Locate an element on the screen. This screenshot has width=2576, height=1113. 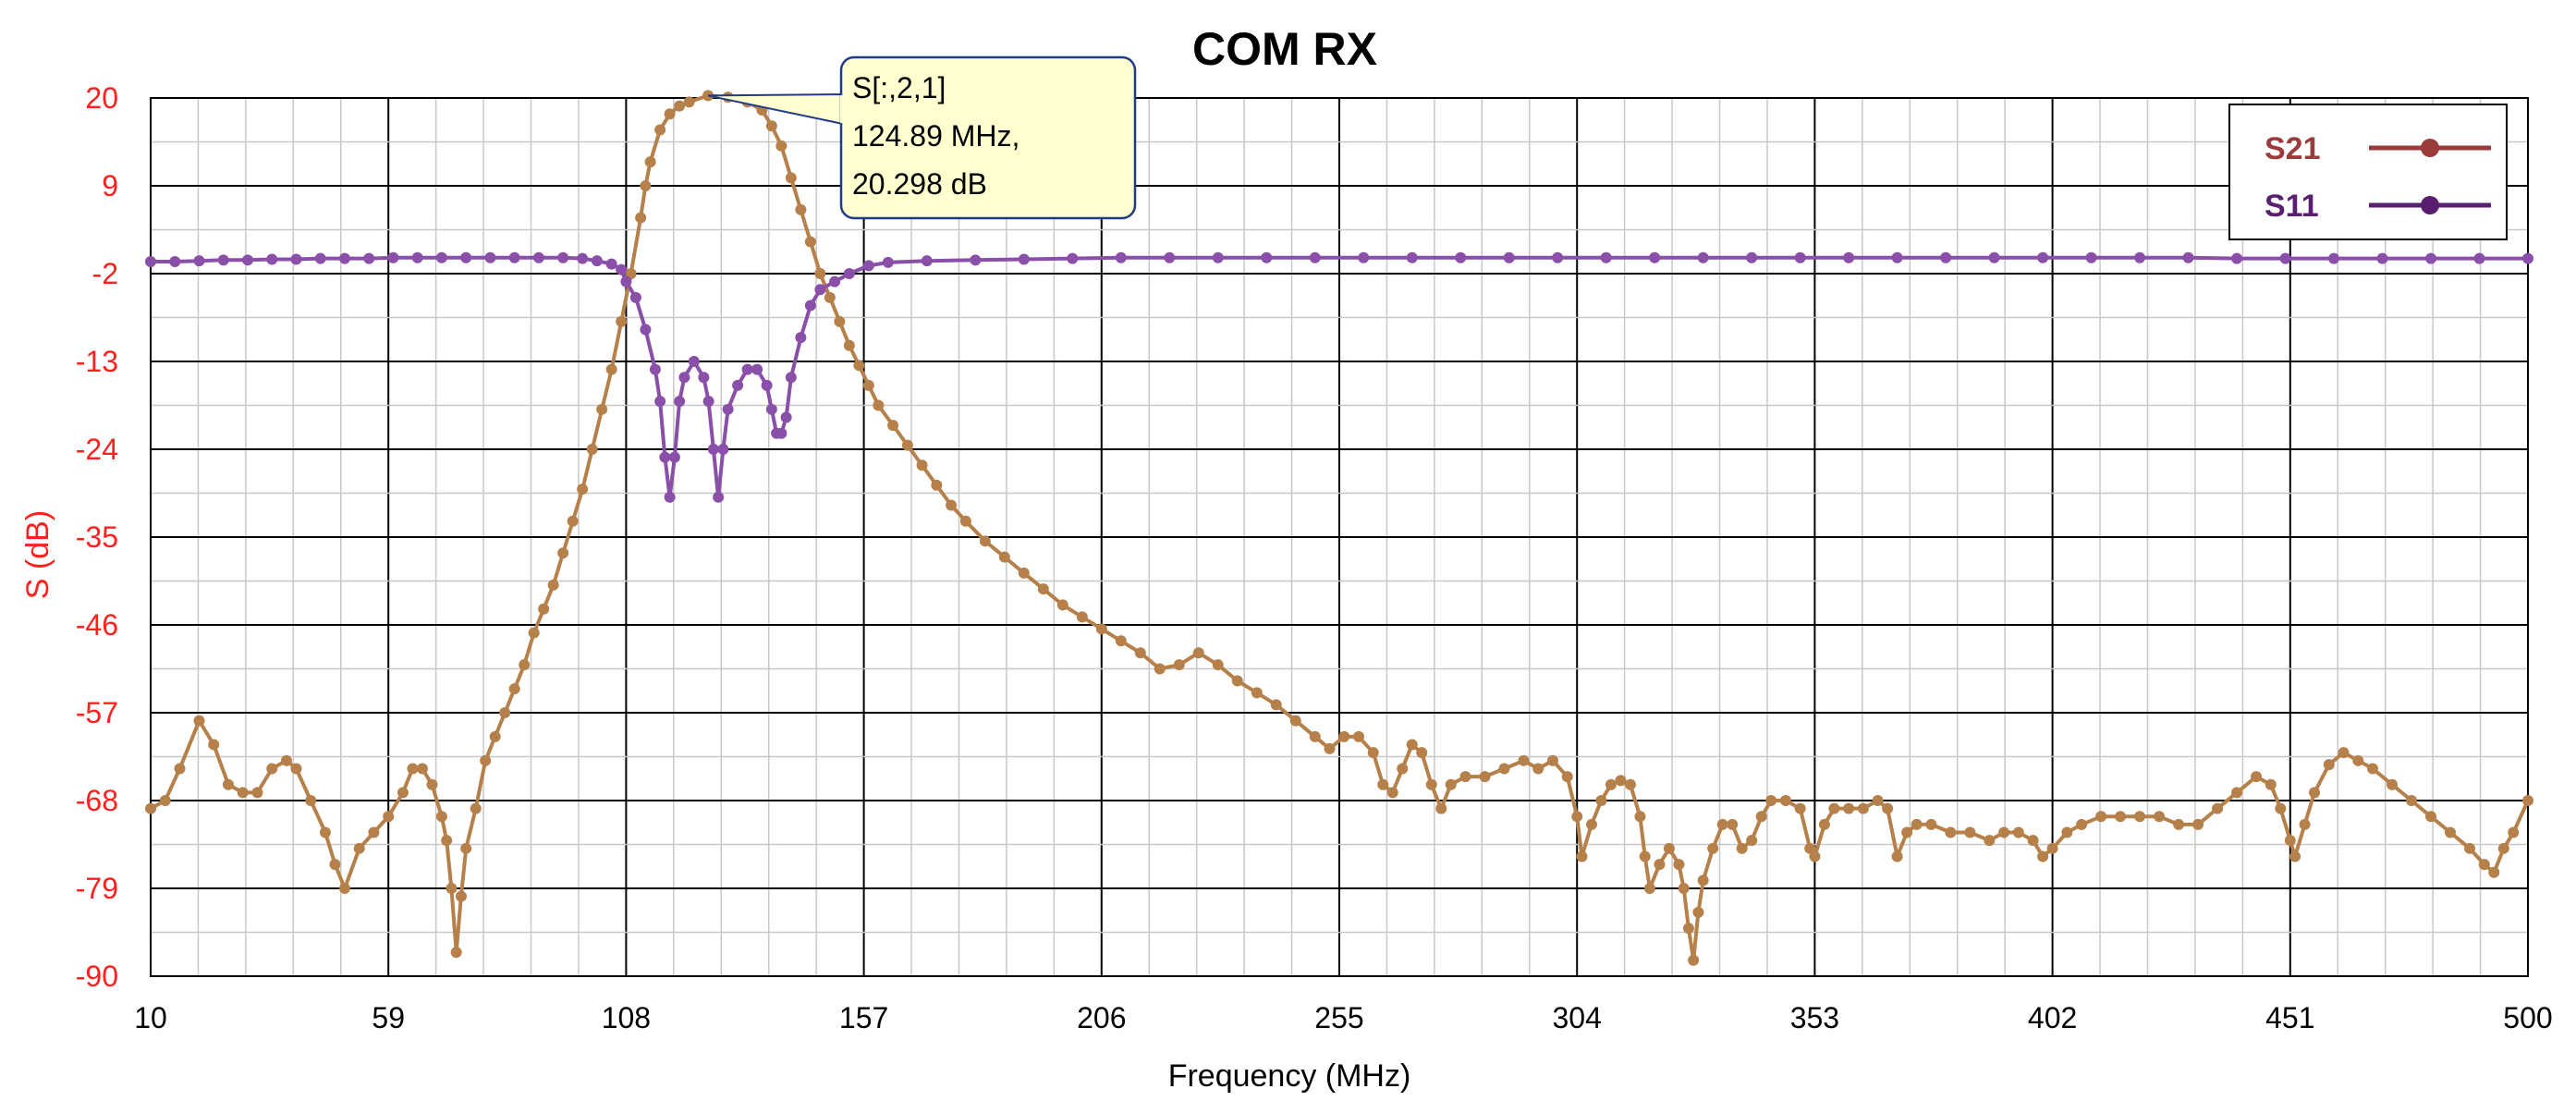
legend: S21 S11 is located at coordinates (2368, 172).